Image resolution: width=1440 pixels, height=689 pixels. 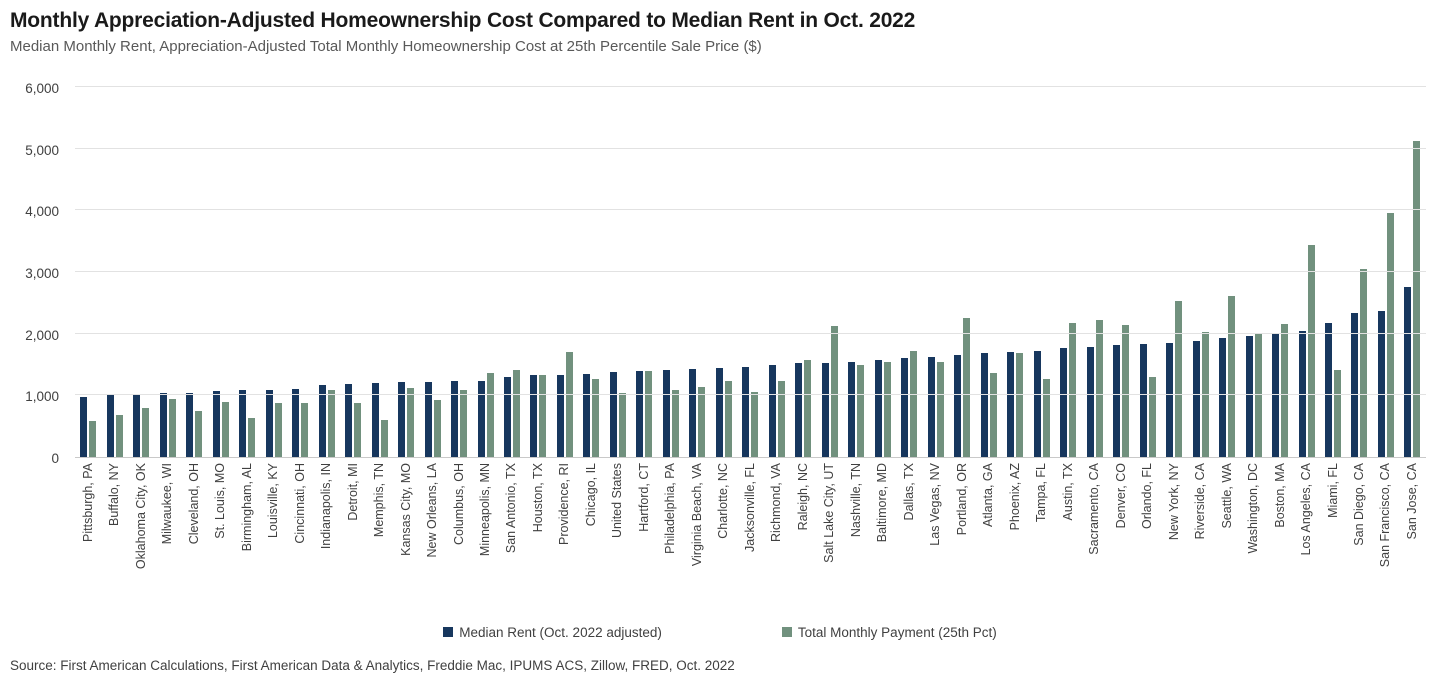 I want to click on total-payment-swatch-icon, so click(x=786, y=632).